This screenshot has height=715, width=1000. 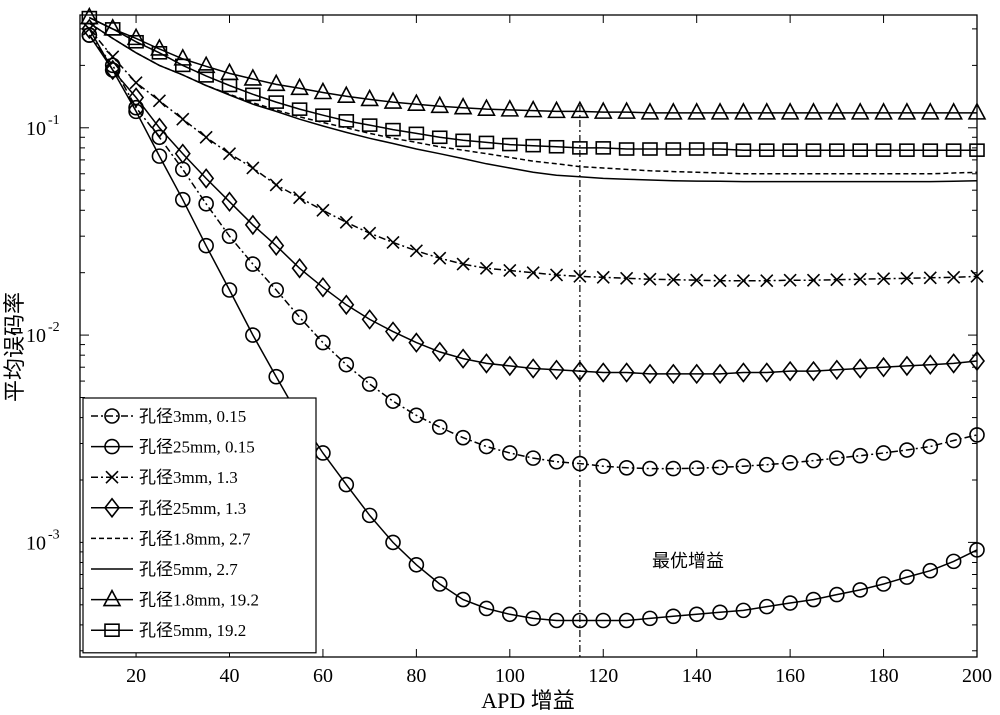 I want to click on legend-item: 孔径25mm, 0.15, so click(x=173, y=447).